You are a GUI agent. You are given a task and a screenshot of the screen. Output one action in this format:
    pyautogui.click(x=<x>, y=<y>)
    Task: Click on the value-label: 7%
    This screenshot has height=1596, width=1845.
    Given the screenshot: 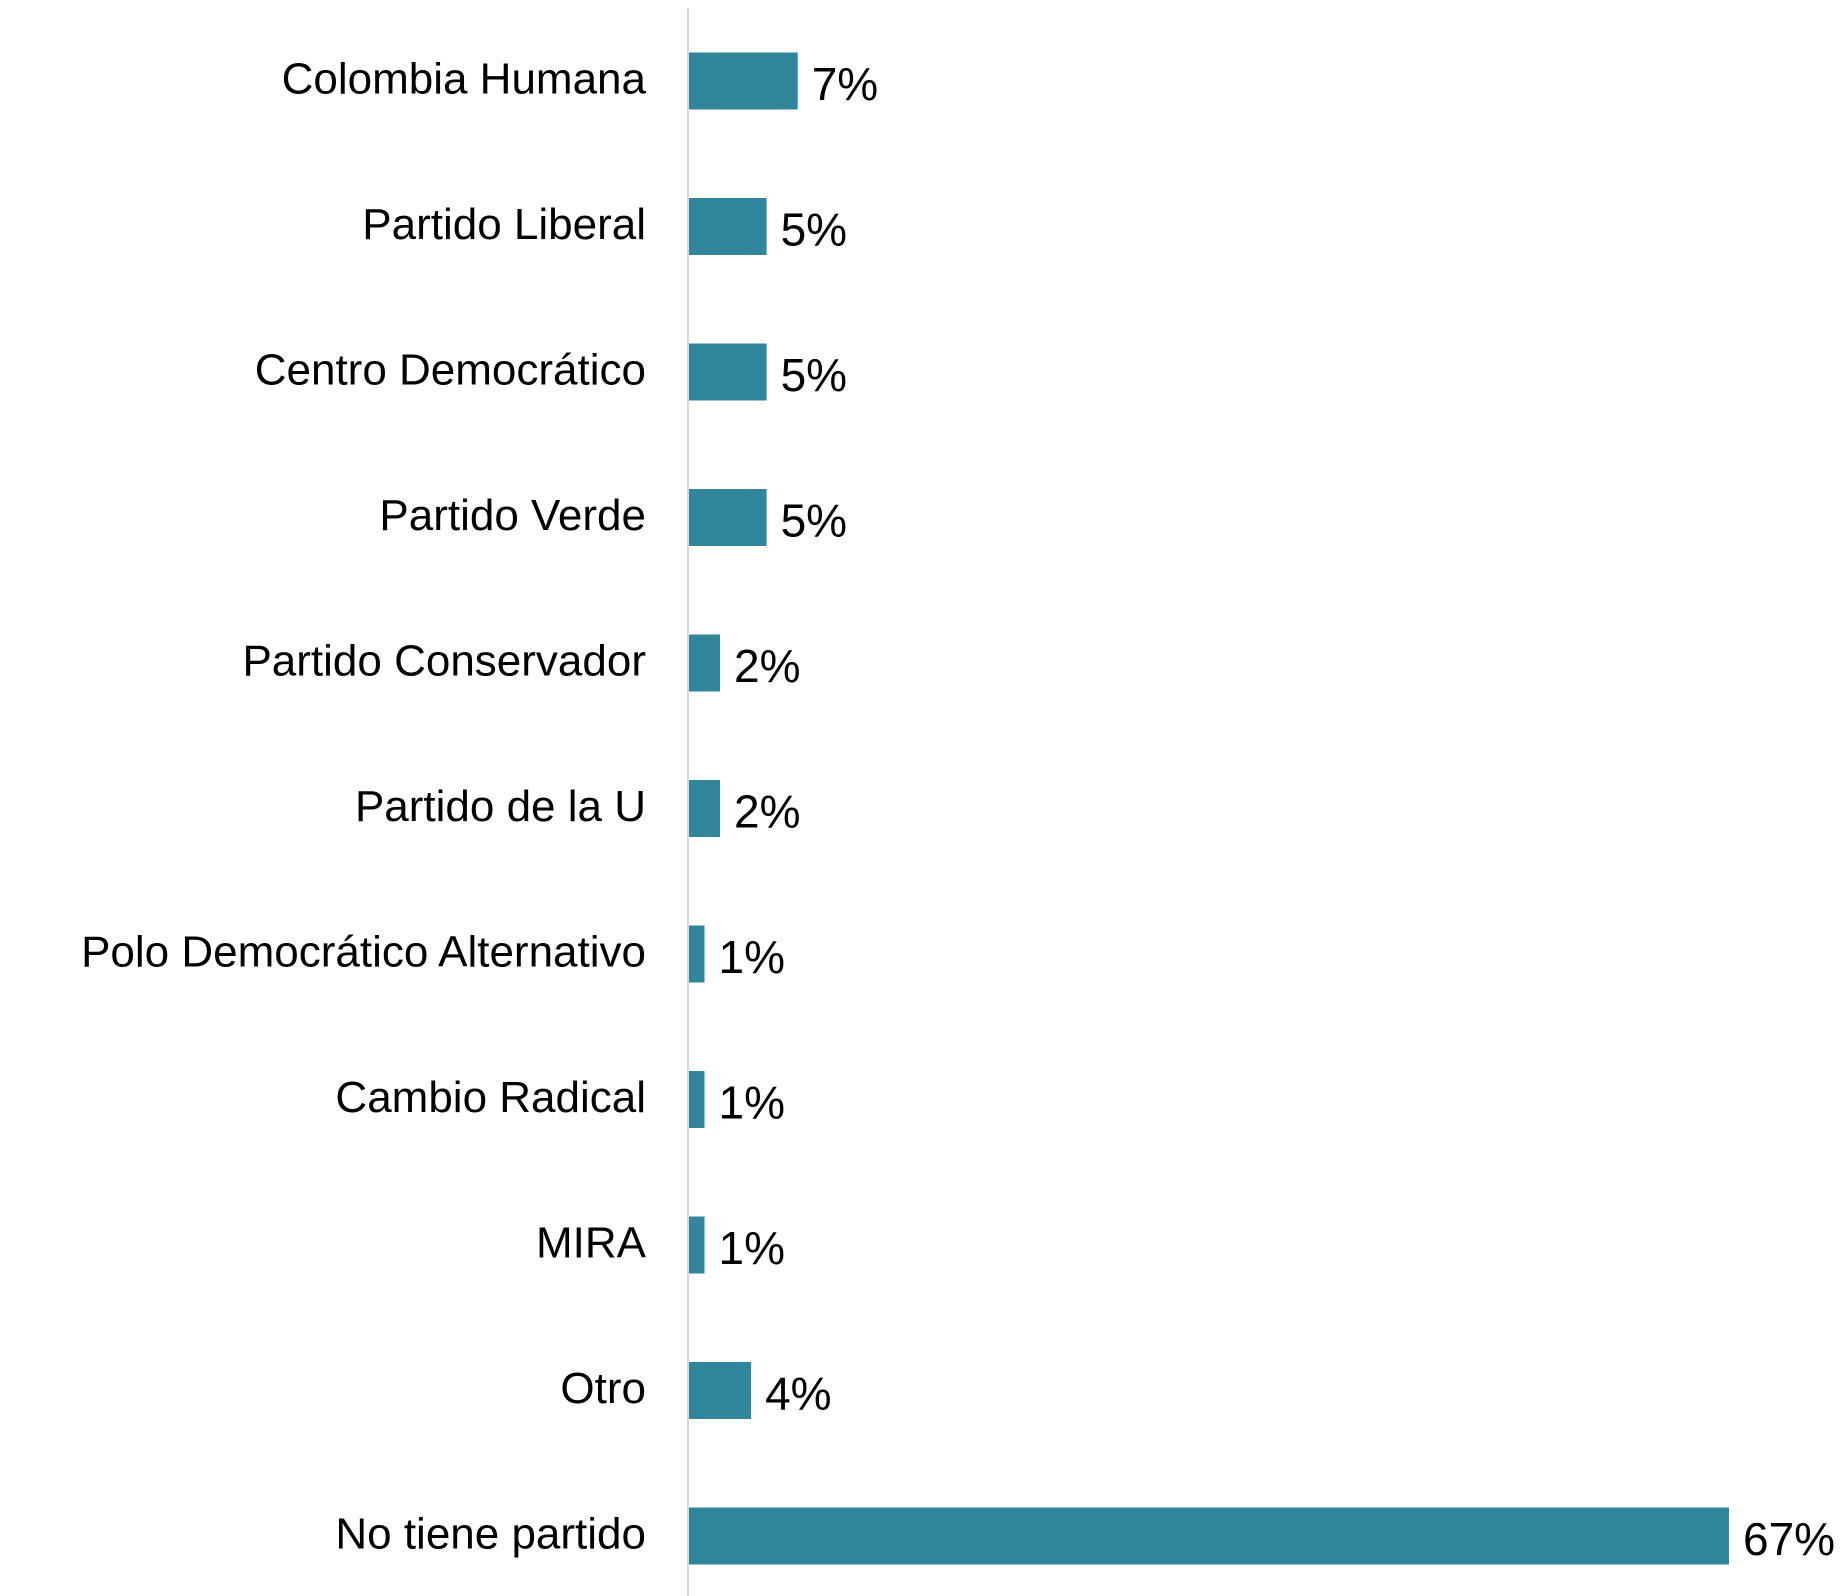 What is the action you would take?
    pyautogui.click(x=845, y=84)
    